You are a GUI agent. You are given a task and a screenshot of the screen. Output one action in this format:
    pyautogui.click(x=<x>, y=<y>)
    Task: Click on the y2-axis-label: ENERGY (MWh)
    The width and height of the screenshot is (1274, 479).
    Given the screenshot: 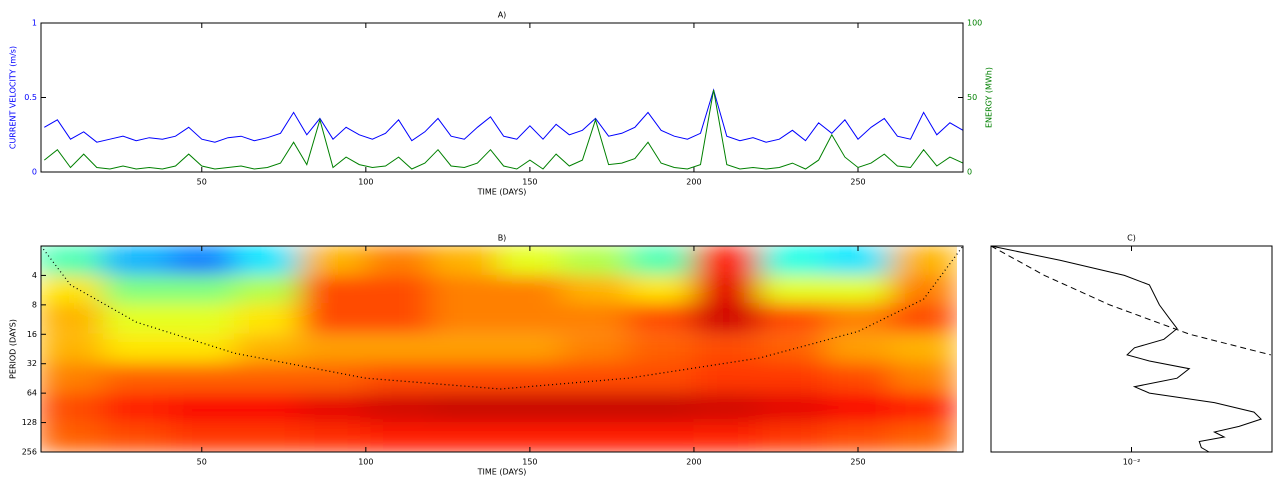 What is the action you would take?
    pyautogui.click(x=989, y=97)
    